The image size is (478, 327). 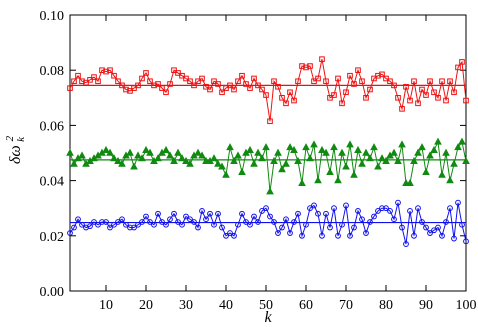 What do you see at coordinates (52, 126) in the screenshot?
I see `y-tick-label: 0.06` at bounding box center [52, 126].